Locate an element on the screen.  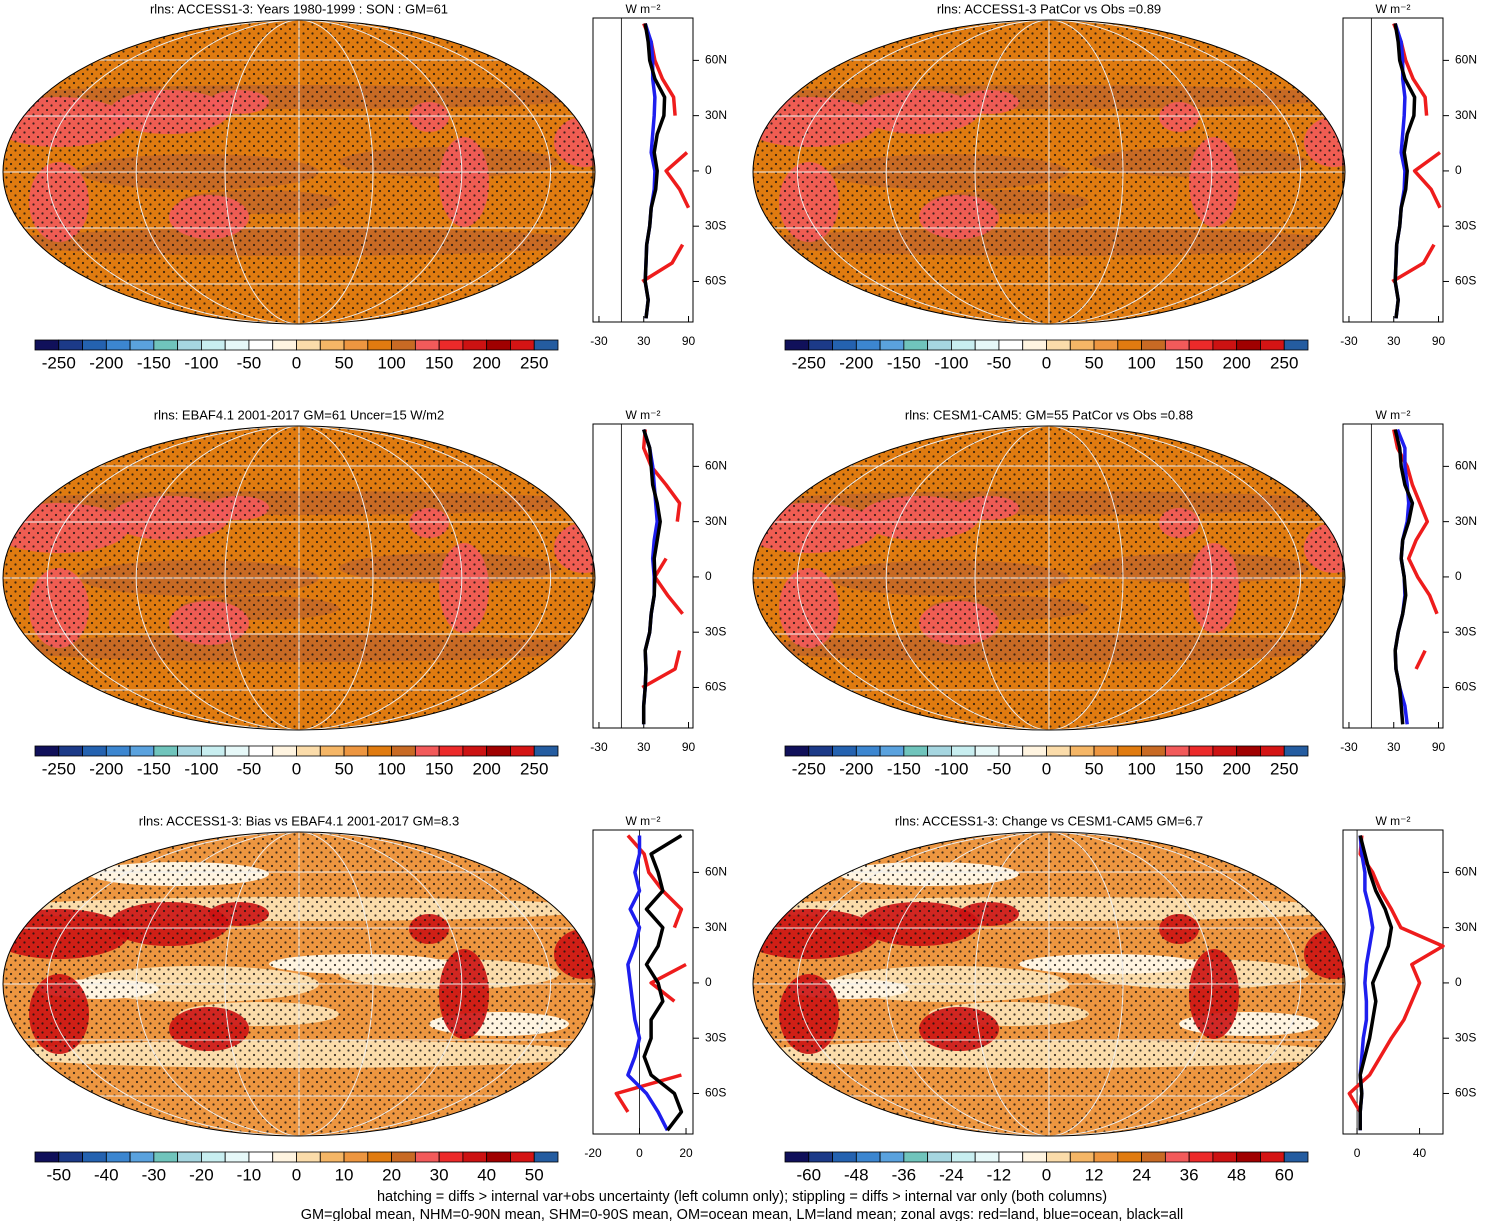
colorbar-label: 50 is located at coordinates (344, 768).